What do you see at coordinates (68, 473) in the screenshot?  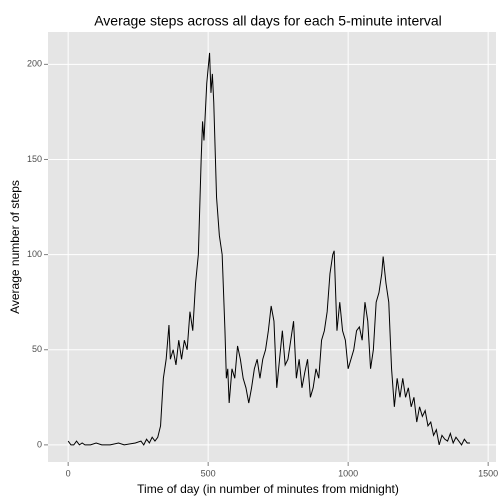 I see `x-tick-label: 0` at bounding box center [68, 473].